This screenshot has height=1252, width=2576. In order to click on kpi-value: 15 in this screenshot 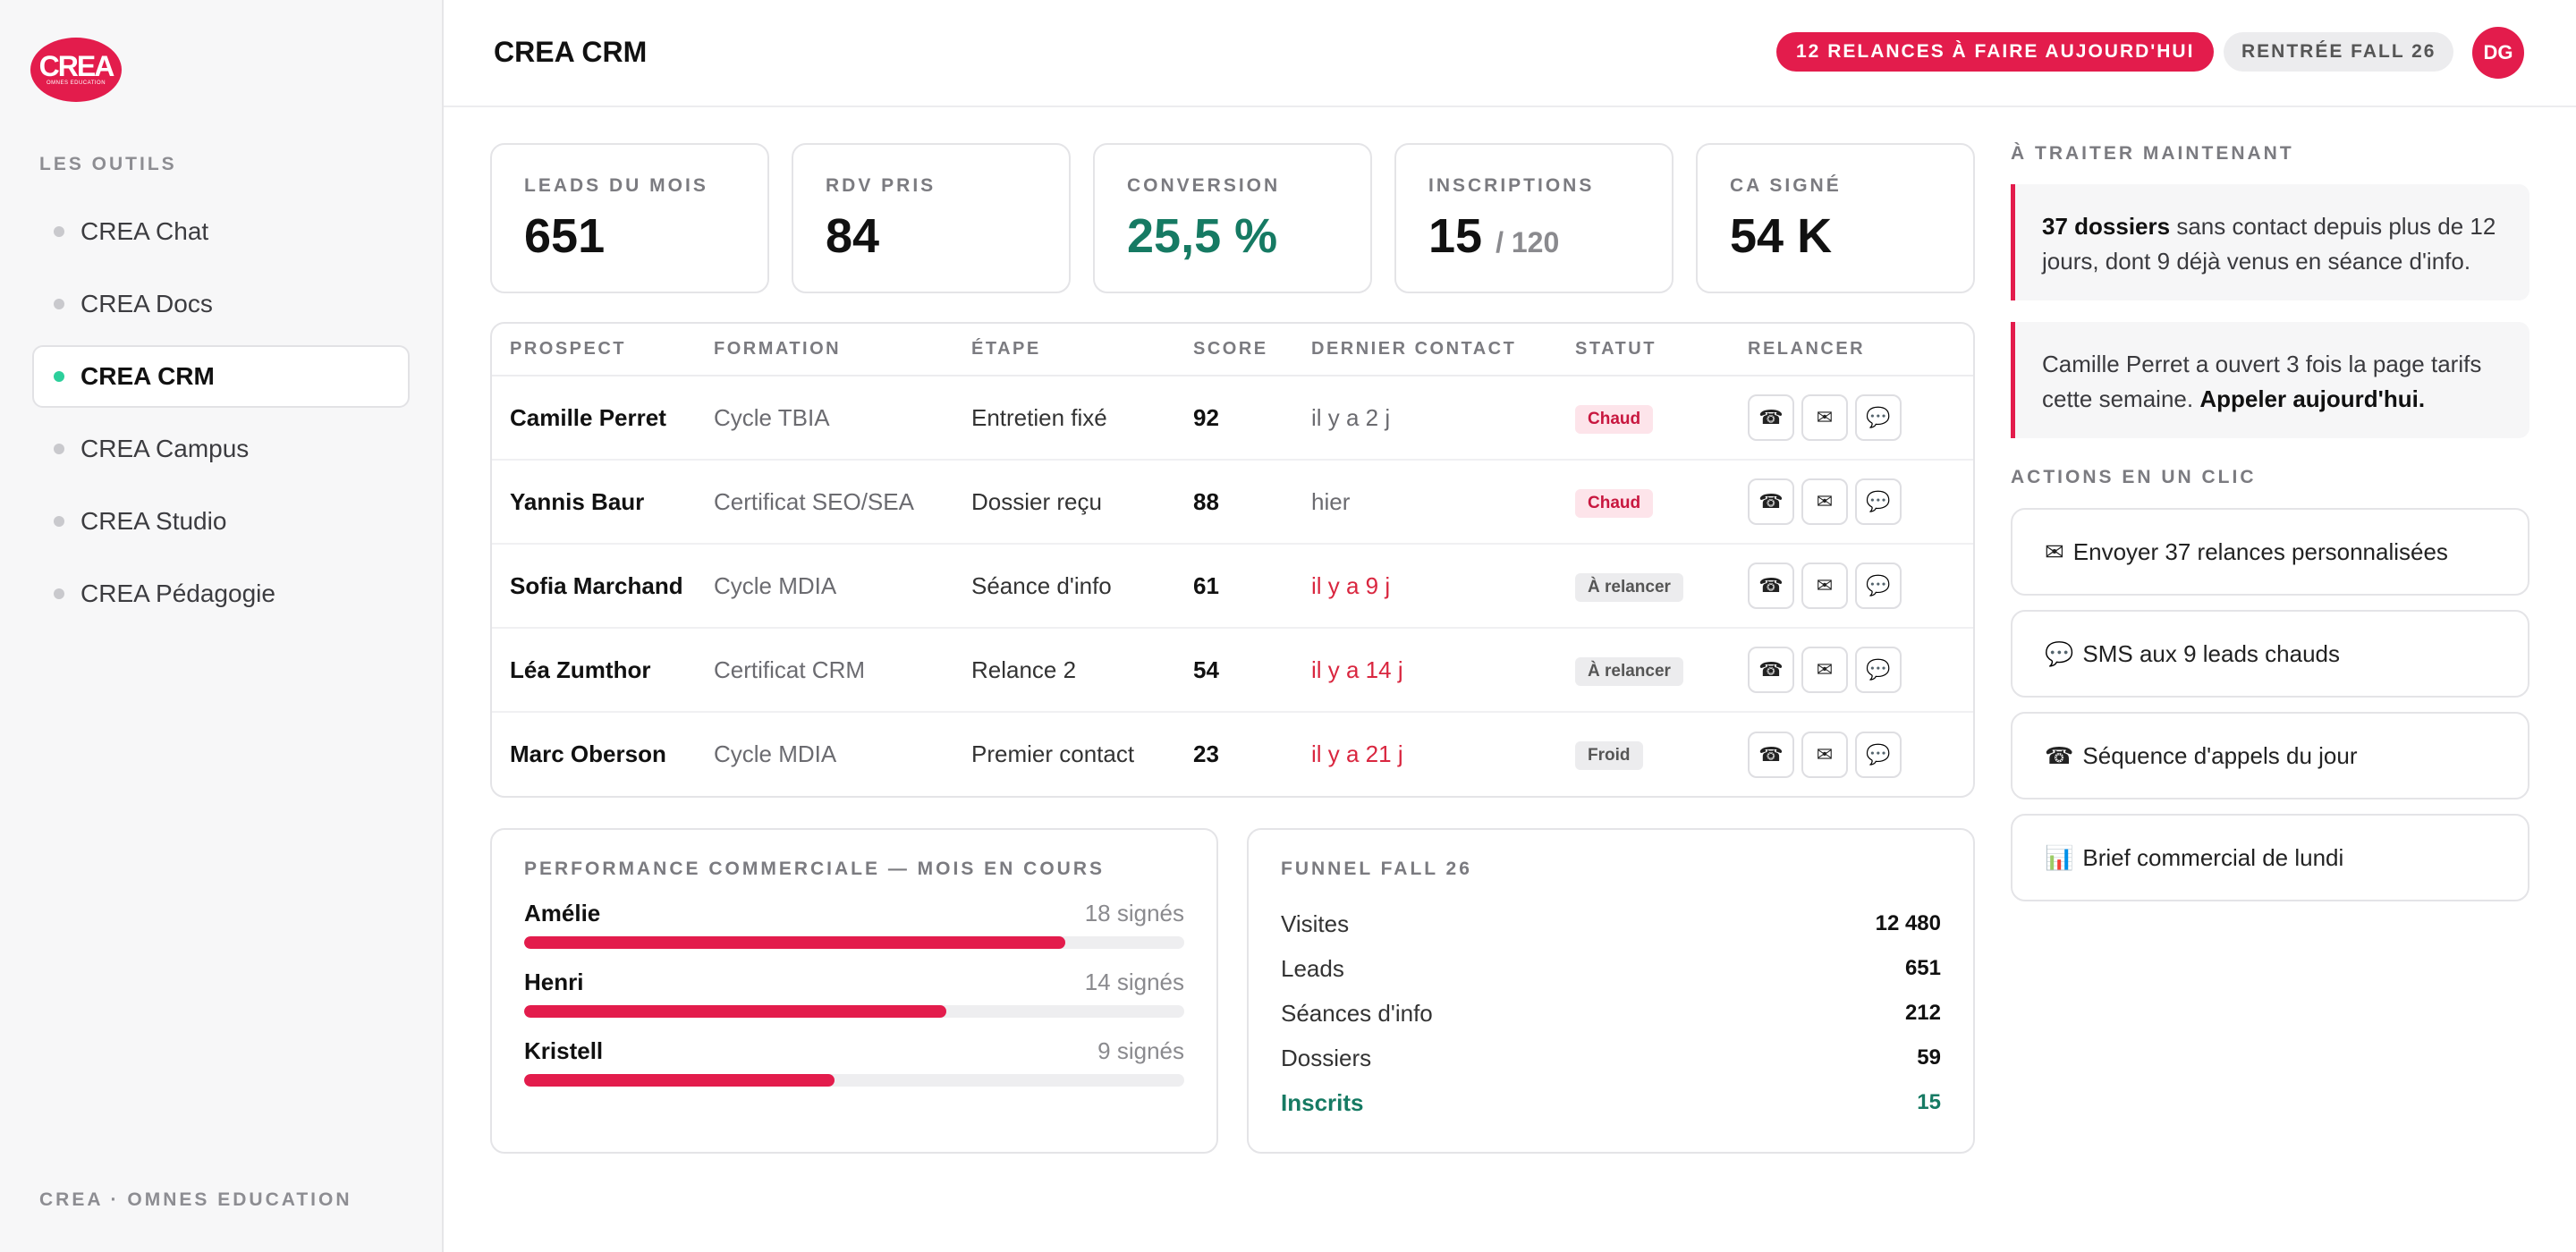, I will do `click(1455, 236)`.